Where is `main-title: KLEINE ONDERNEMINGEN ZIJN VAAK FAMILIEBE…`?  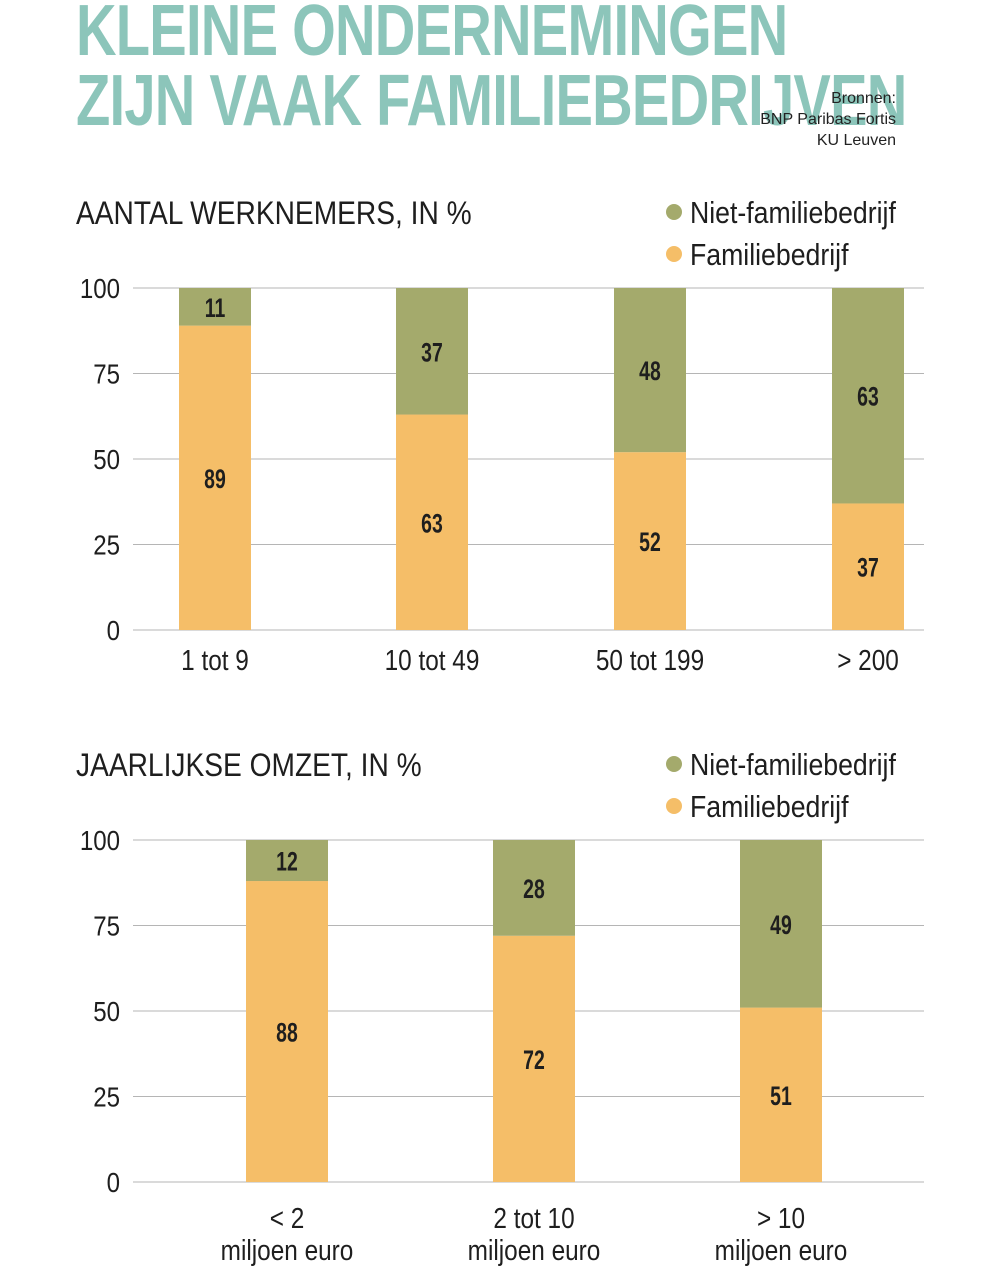 main-title: KLEINE ONDERNEMINGEN ZIJN VAAK FAMILIEBE… is located at coordinates (491, 70).